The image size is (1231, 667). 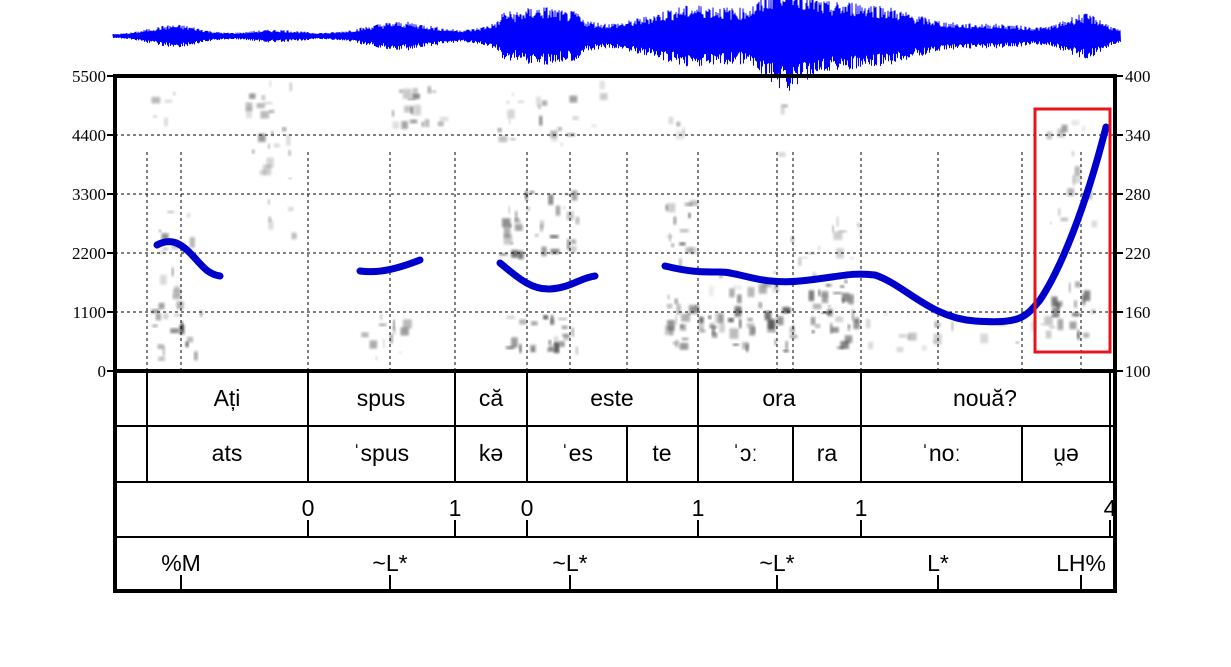 I want to click on tone-label: ~L*, so click(x=389, y=563).